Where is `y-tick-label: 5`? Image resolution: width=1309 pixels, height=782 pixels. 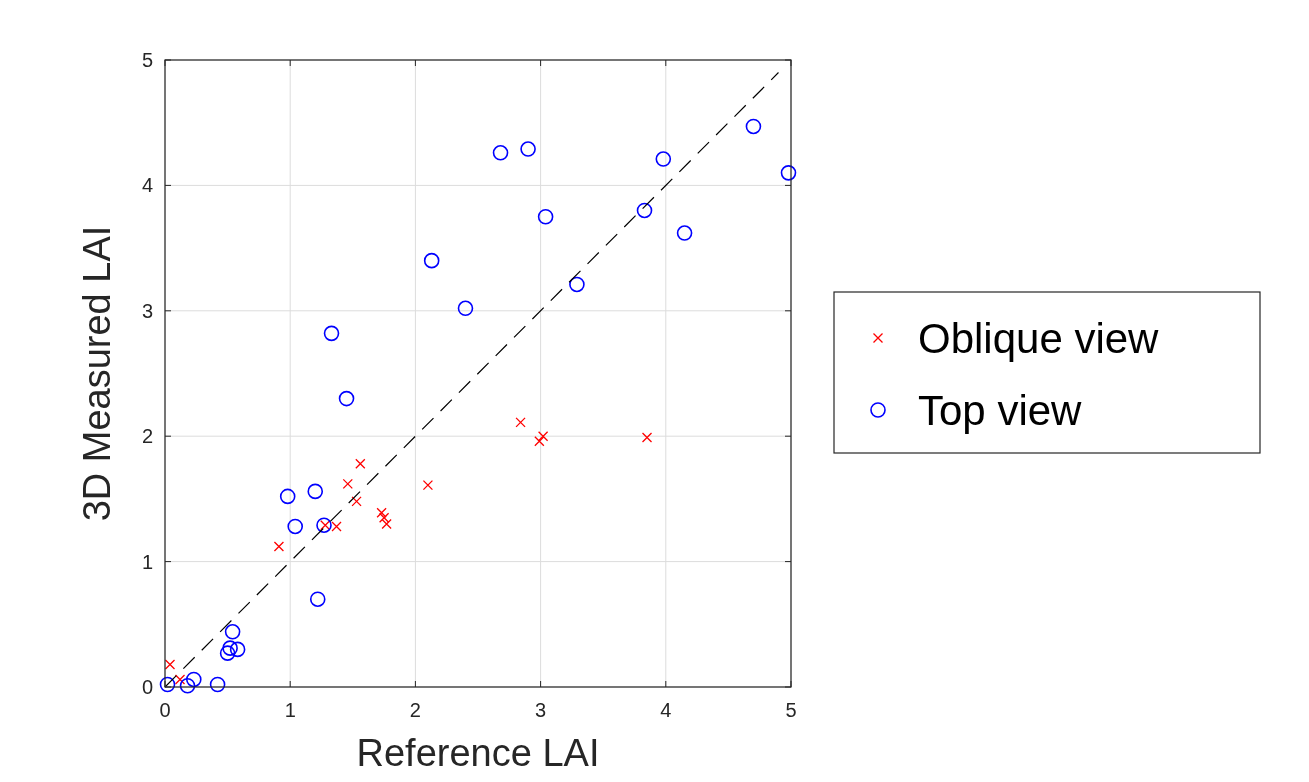 y-tick-label: 5 is located at coordinates (147, 60).